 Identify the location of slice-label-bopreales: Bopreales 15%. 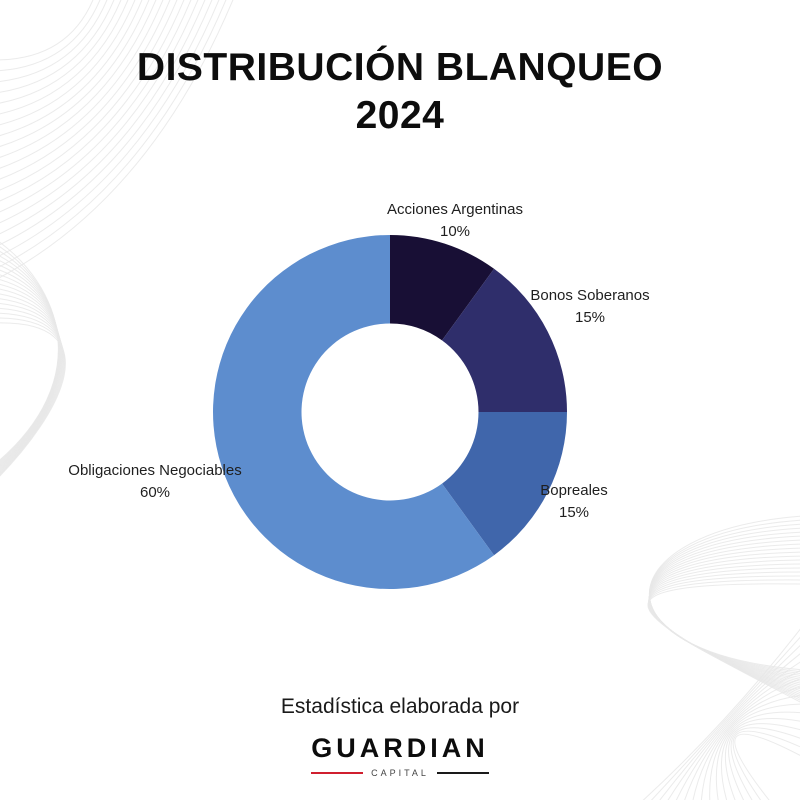
(574, 502).